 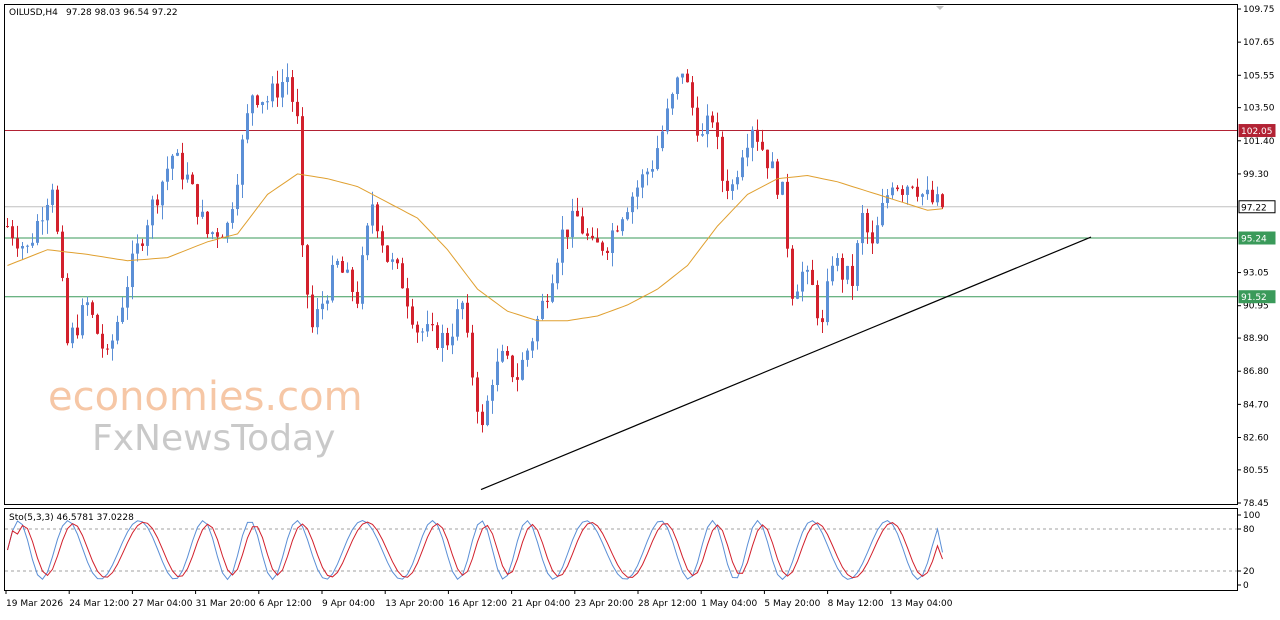 What do you see at coordinates (1256, 307) in the screenshot?
I see `y-tick-label: 90.95` at bounding box center [1256, 307].